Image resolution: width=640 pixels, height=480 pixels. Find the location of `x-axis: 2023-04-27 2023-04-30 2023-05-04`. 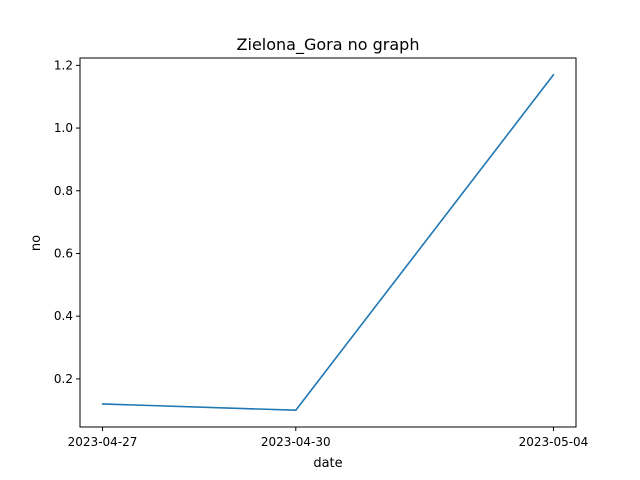

x-axis: 2023-04-27 2023-04-30 2023-05-04 is located at coordinates (328, 438).